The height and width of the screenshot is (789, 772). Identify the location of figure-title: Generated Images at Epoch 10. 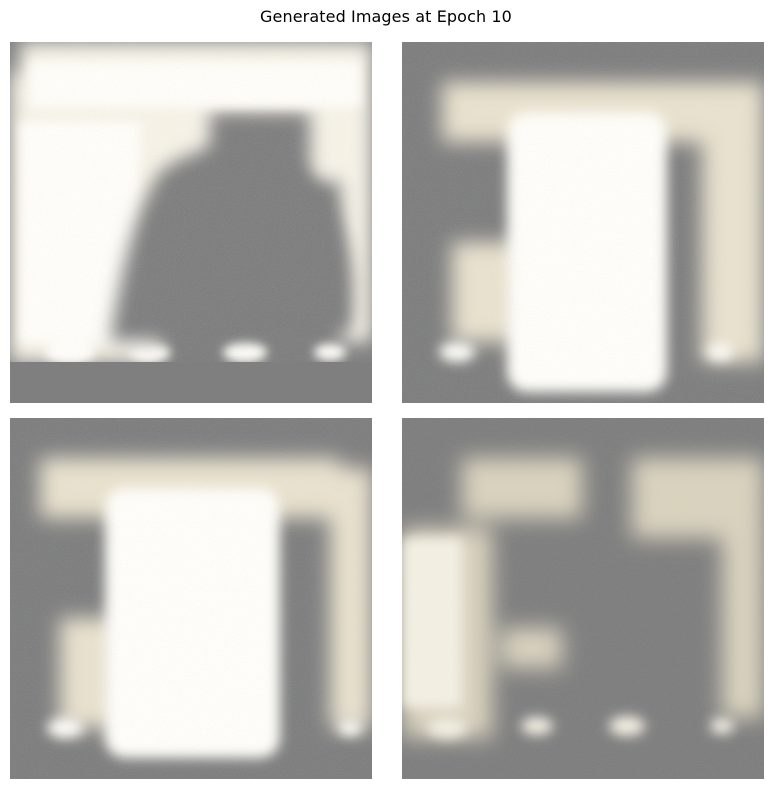
(386, 16).